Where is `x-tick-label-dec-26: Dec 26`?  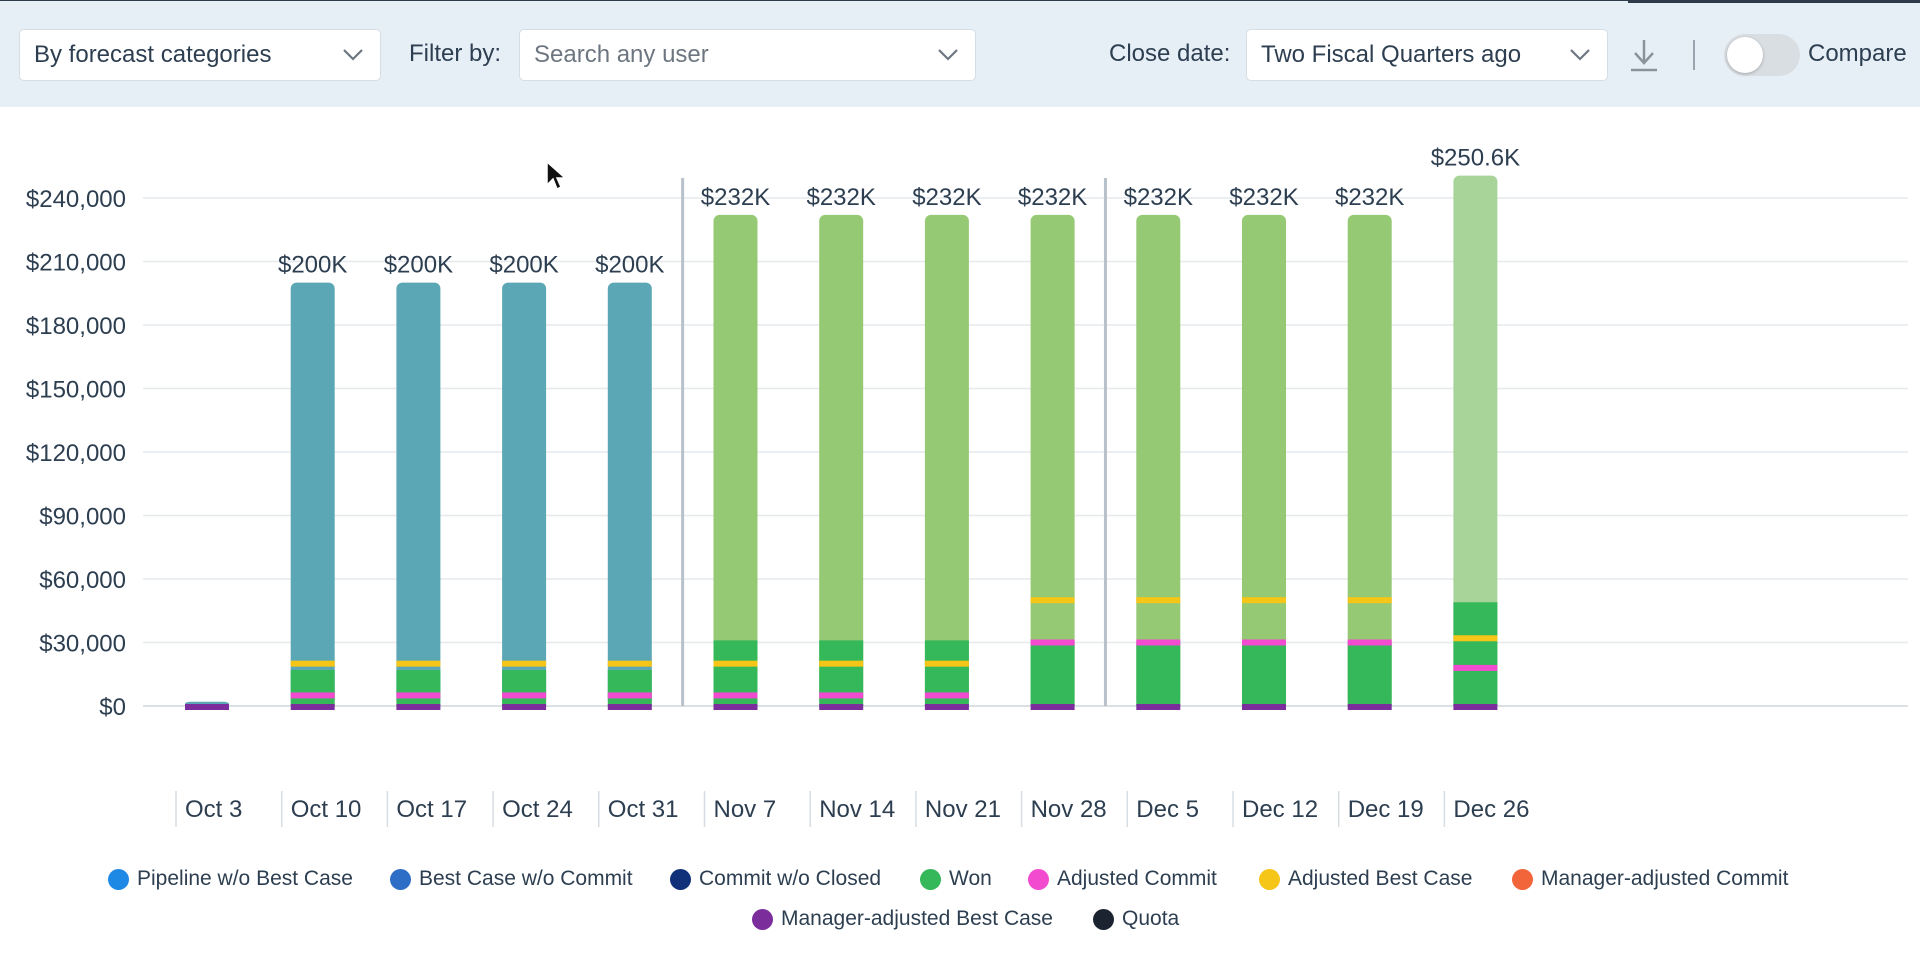 x-tick-label-dec-26: Dec 26 is located at coordinates (1491, 809).